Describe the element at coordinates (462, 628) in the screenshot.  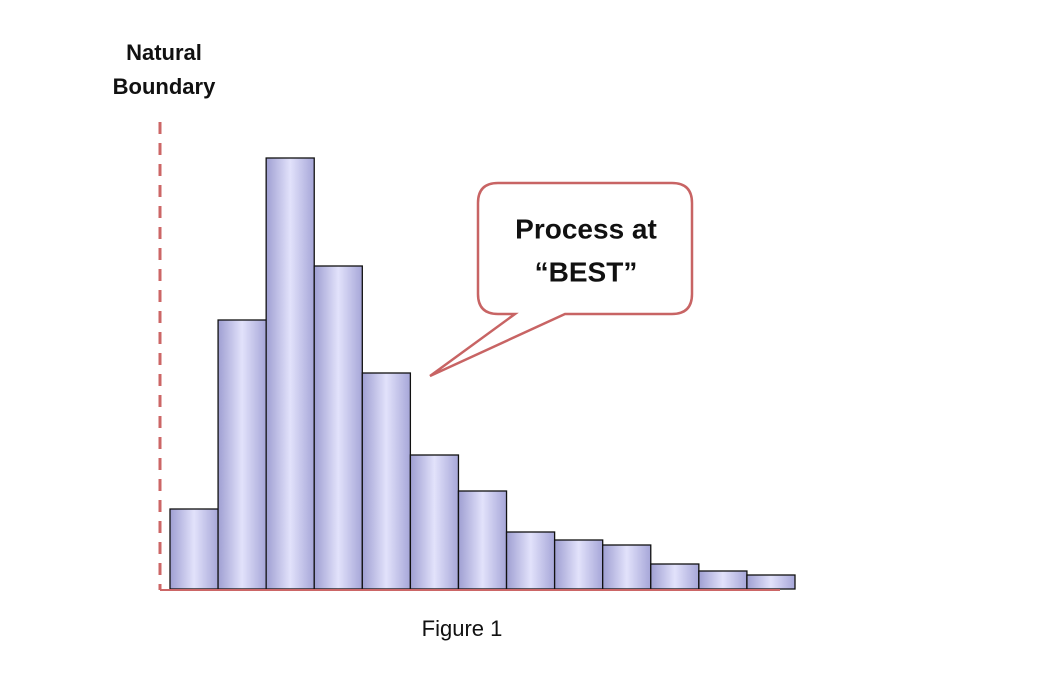
I see `caption: Figure 1` at that location.